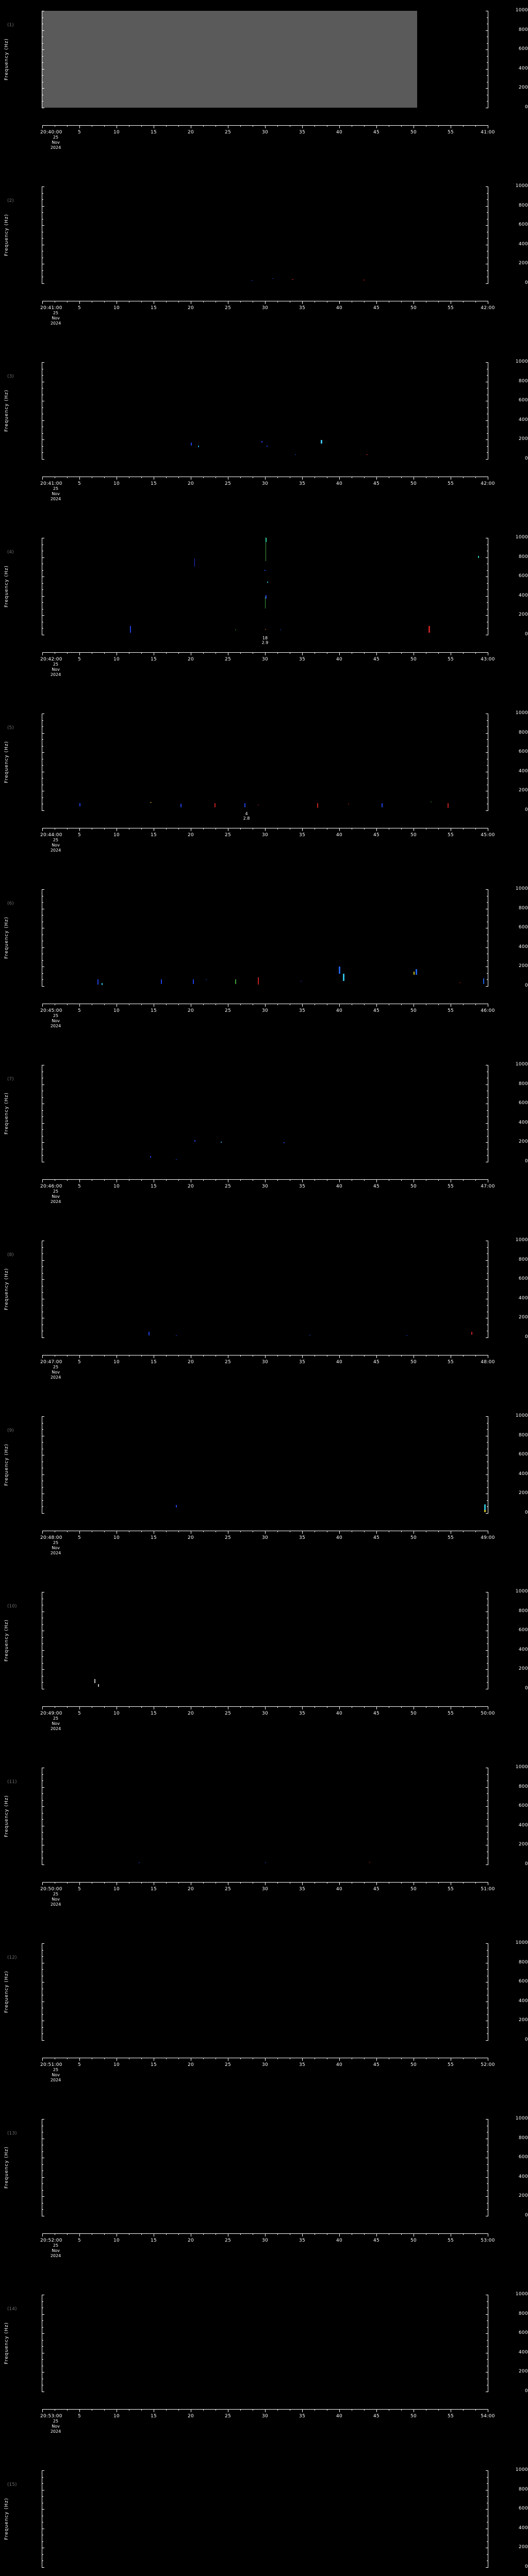  Describe the element at coordinates (55, 2255) in the screenshot. I see `date-line: 2024` at that location.